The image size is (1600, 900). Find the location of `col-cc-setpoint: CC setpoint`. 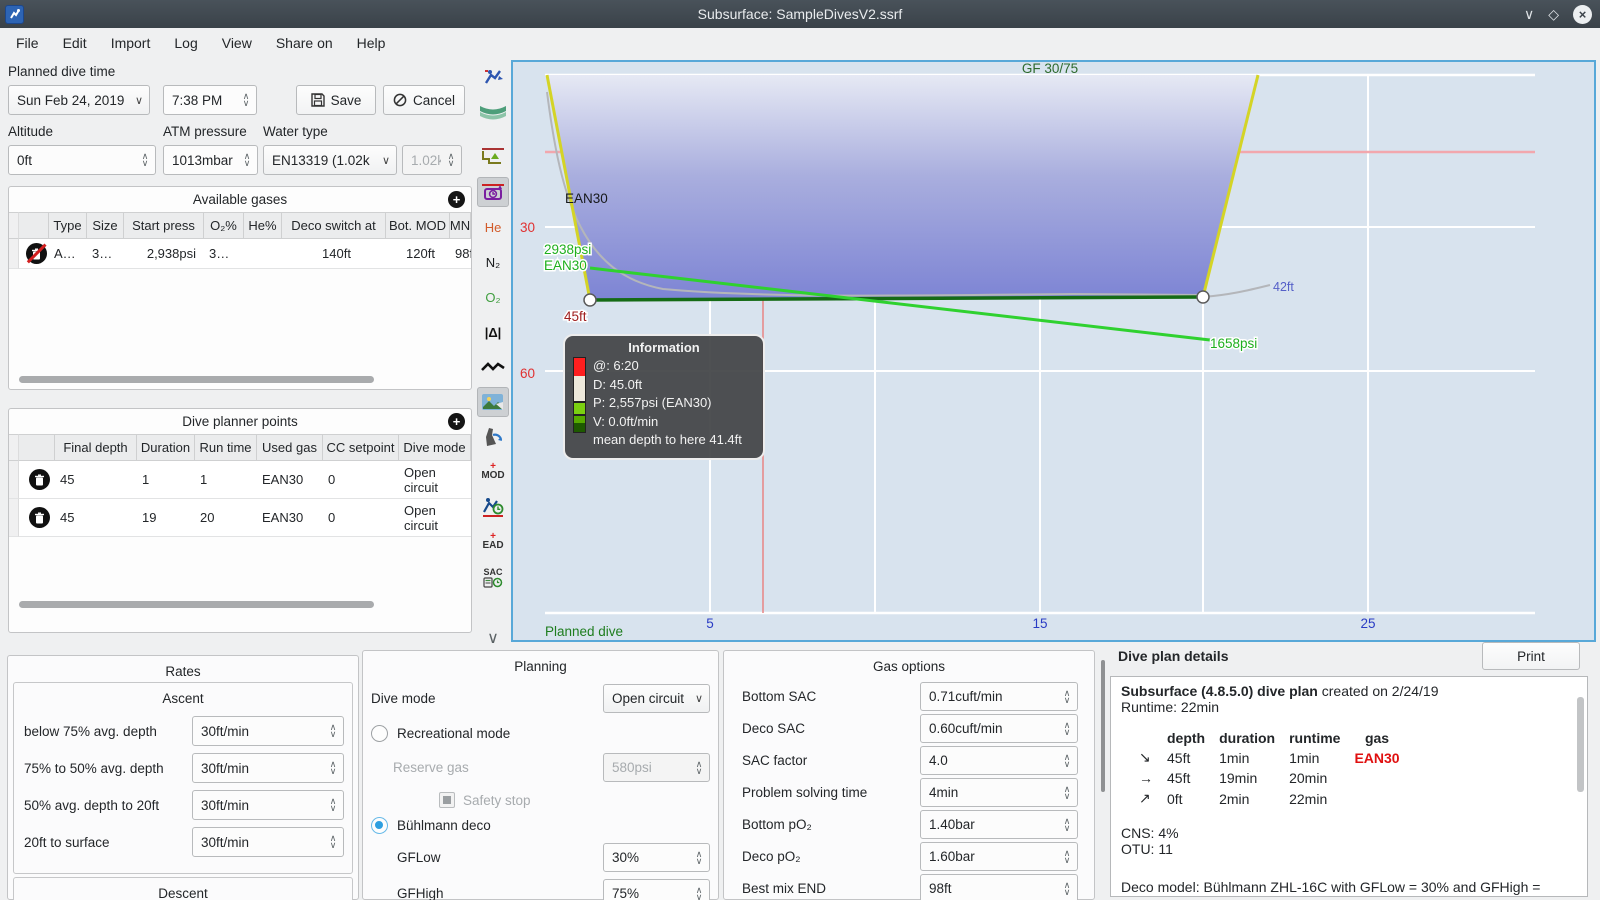

col-cc-setpoint: CC setpoint is located at coordinates (361, 447).